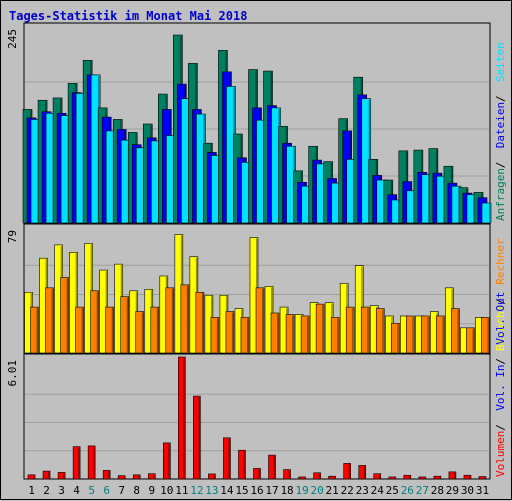 This screenshot has height=501, width=512. What do you see at coordinates (500, 387) in the screenshot?
I see `legend-volin: Vol. In` at bounding box center [500, 387].